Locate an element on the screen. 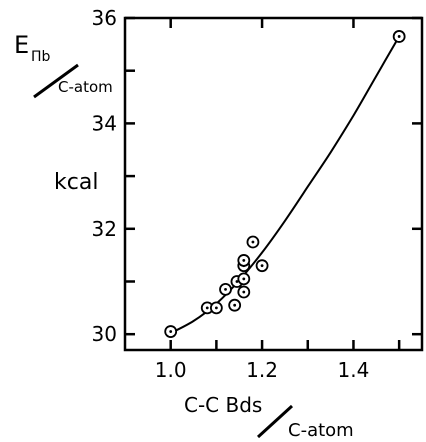 This screenshot has height=442, width=426. ytick-label: 32 is located at coordinates (104, 229).